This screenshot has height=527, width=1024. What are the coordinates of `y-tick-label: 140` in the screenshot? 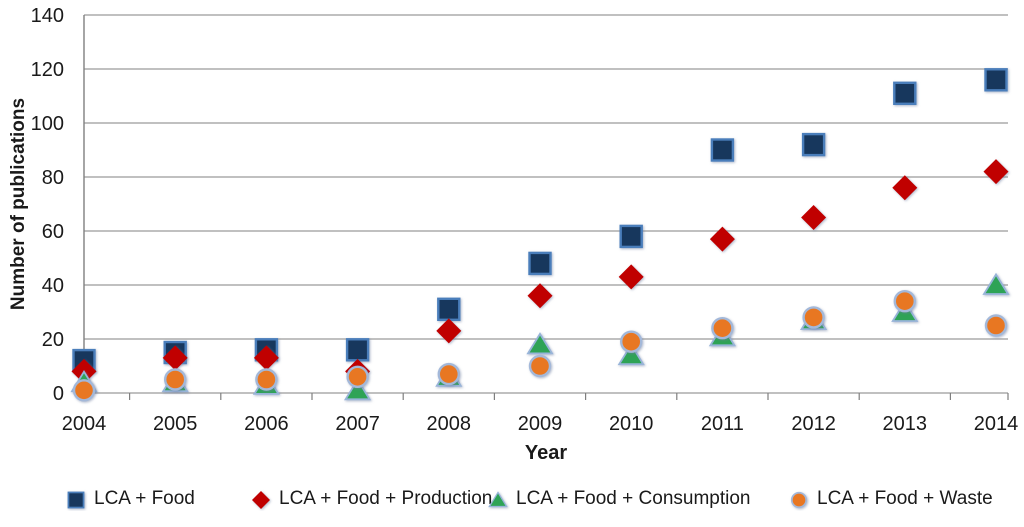 It's located at (47, 16).